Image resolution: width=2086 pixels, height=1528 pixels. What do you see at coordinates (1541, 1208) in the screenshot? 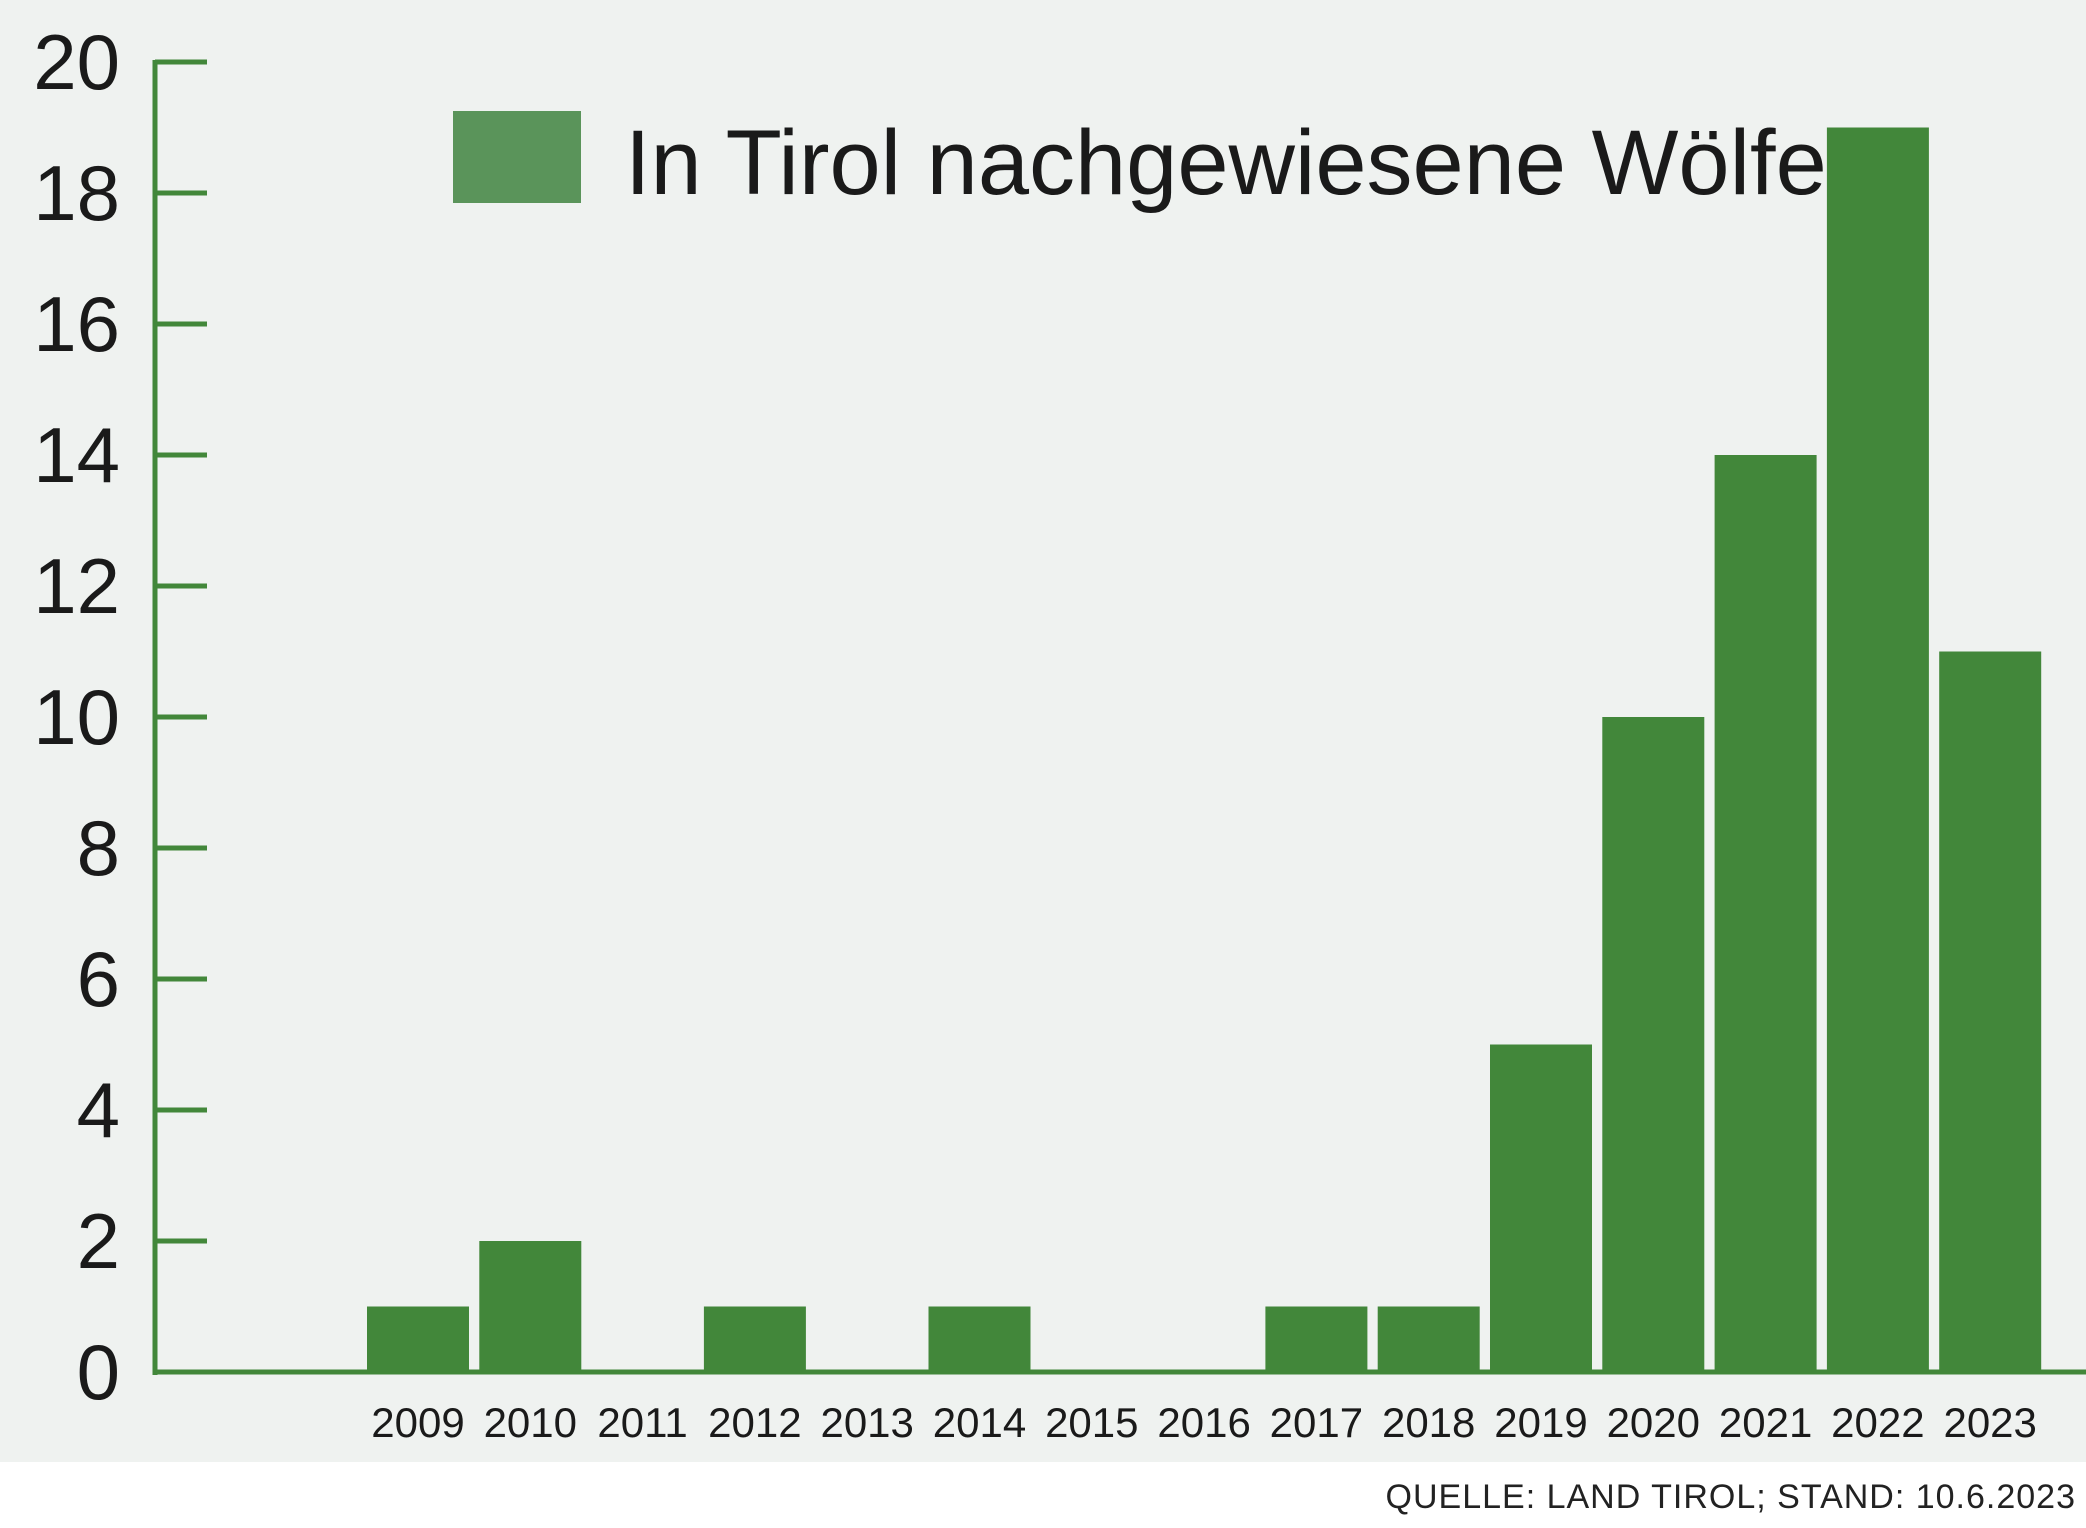
I see `bar-2019` at bounding box center [1541, 1208].